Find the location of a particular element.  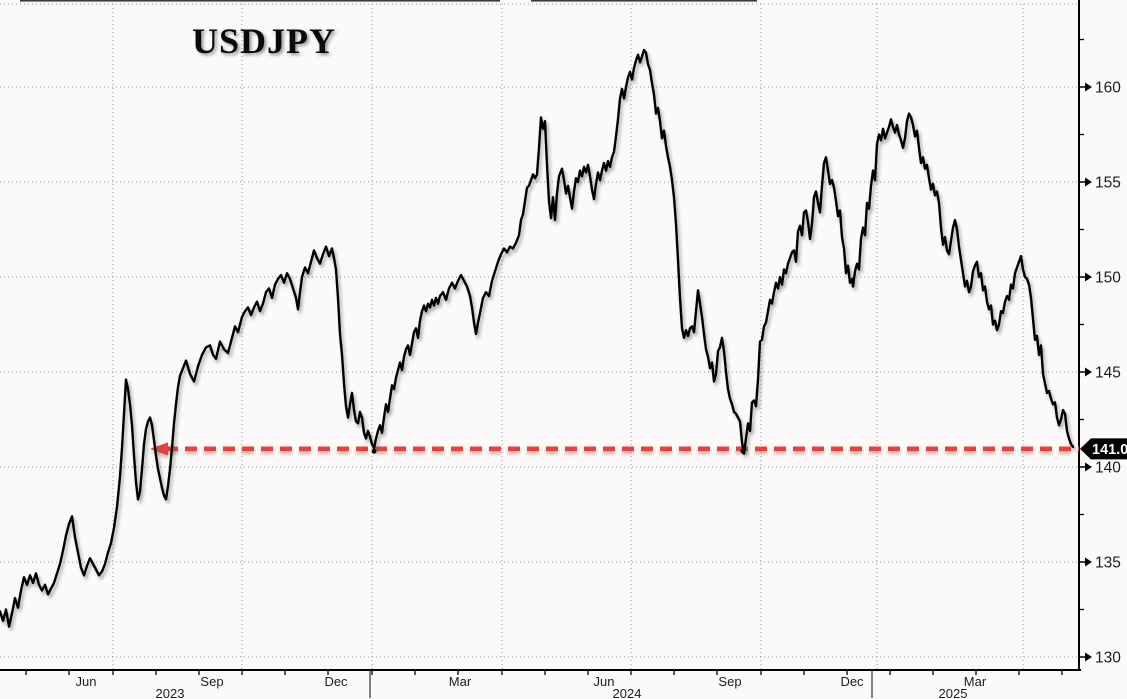

low-touch-dots is located at coordinates (558, 451).